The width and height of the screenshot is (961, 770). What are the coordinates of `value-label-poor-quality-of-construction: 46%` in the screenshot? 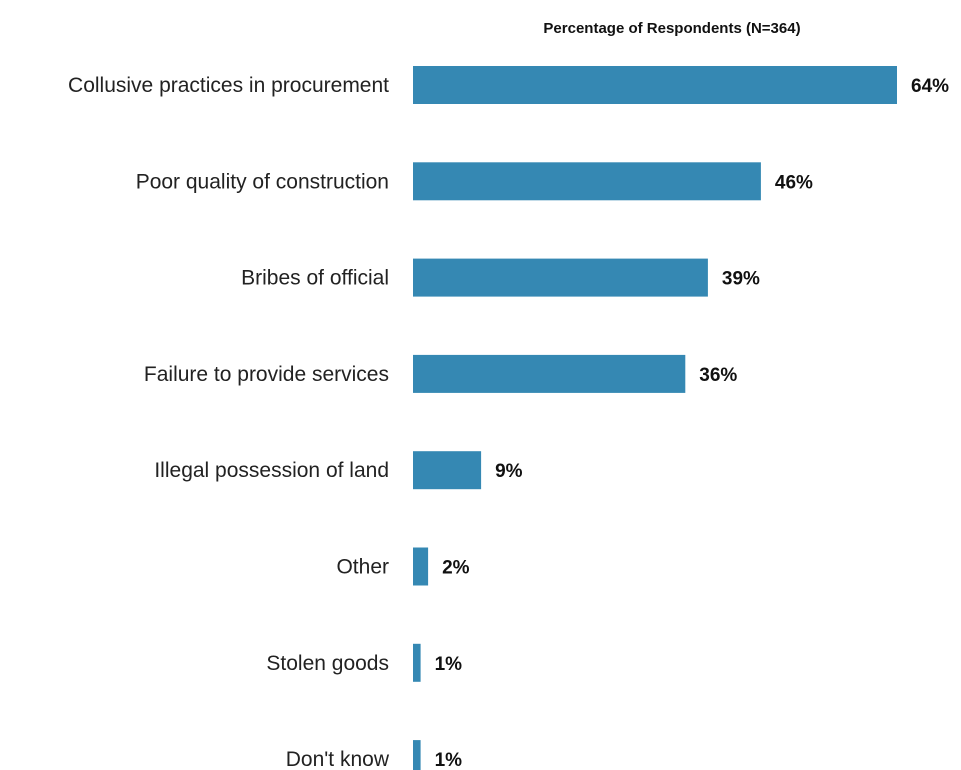 It's located at (794, 182).